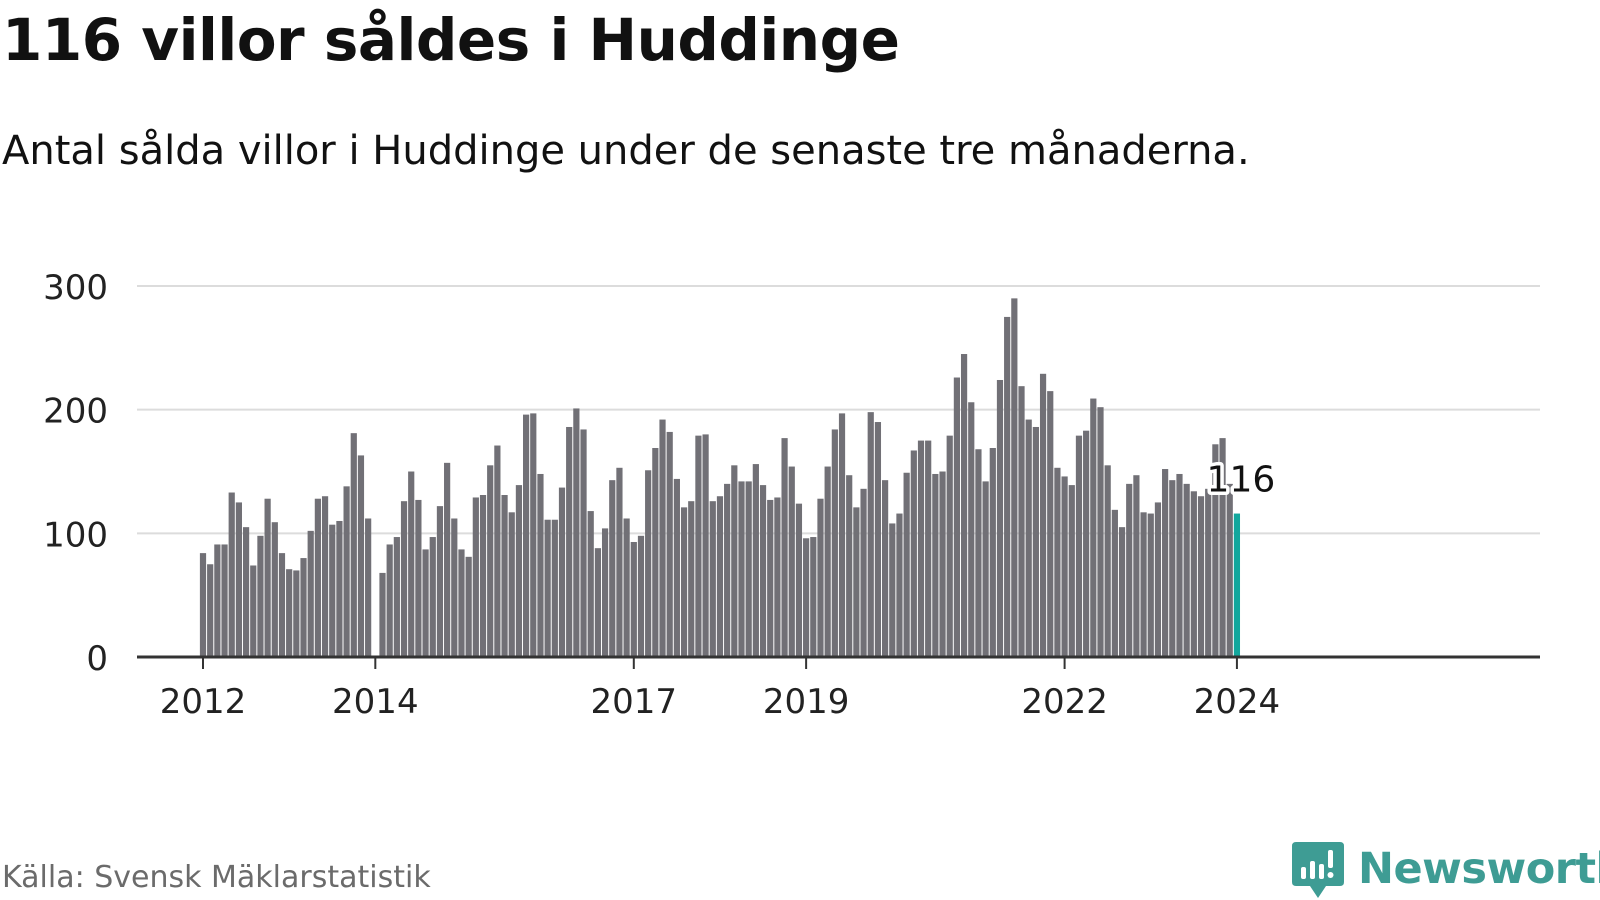  I want to click on newsworthy-logo-text: Newsworthy, so click(1479, 869).